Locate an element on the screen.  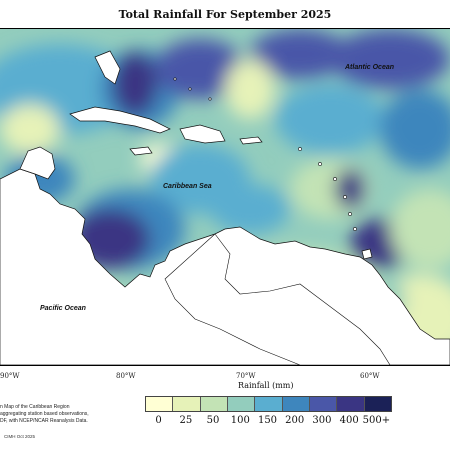
description-line-2: aggregating station based observations, is located at coordinates (44, 414).